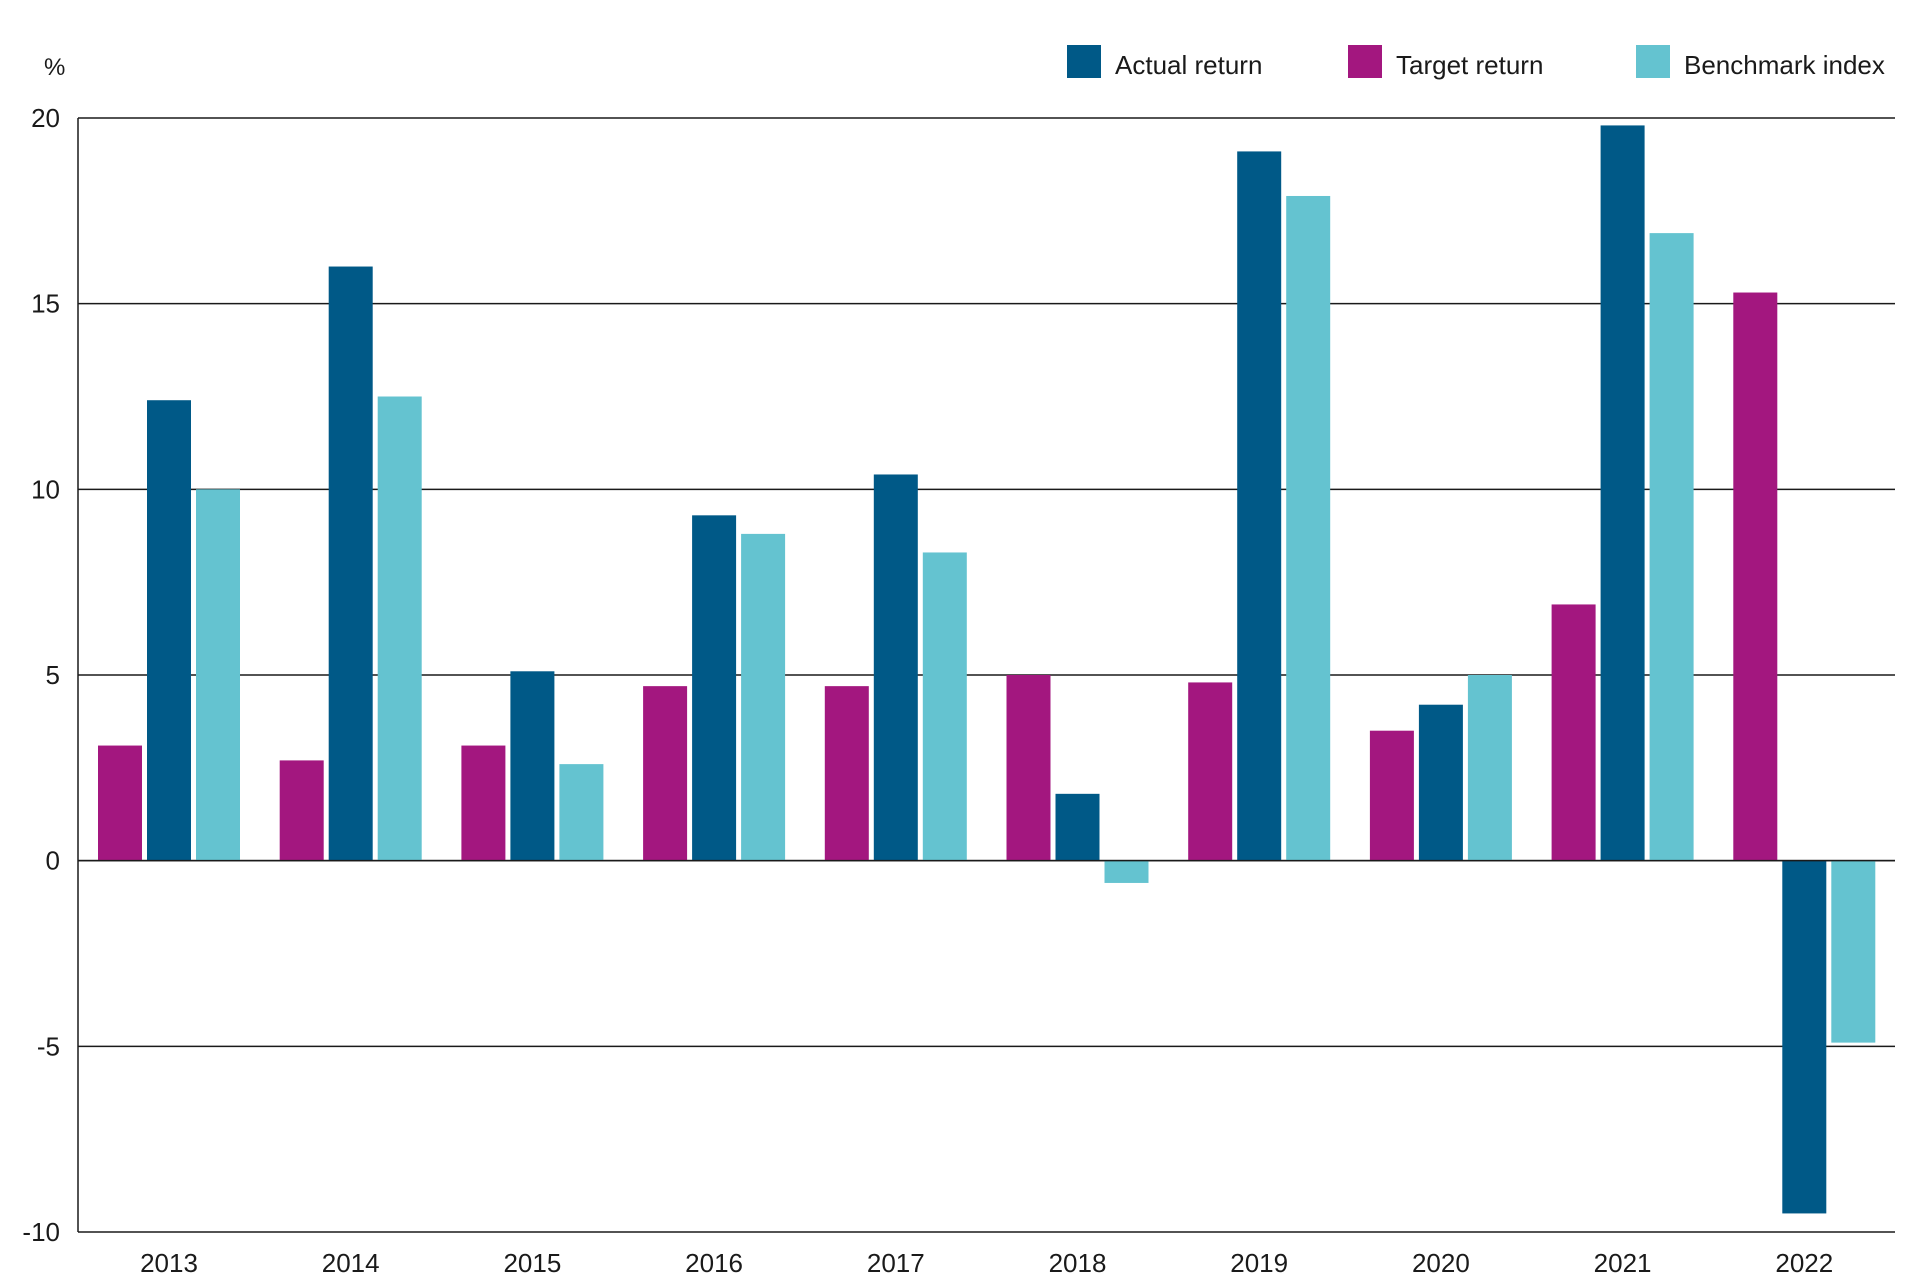 The image size is (1920, 1285). Describe the element at coordinates (1755, 576) in the screenshot. I see `bar-target-return-2022` at that location.